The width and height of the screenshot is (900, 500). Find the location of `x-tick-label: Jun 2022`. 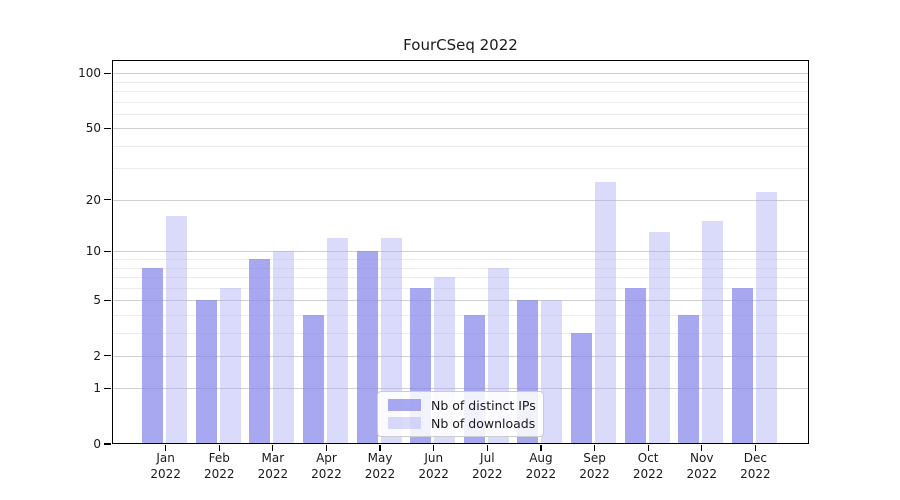

x-tick-label: Jun 2022 is located at coordinates (434, 466).